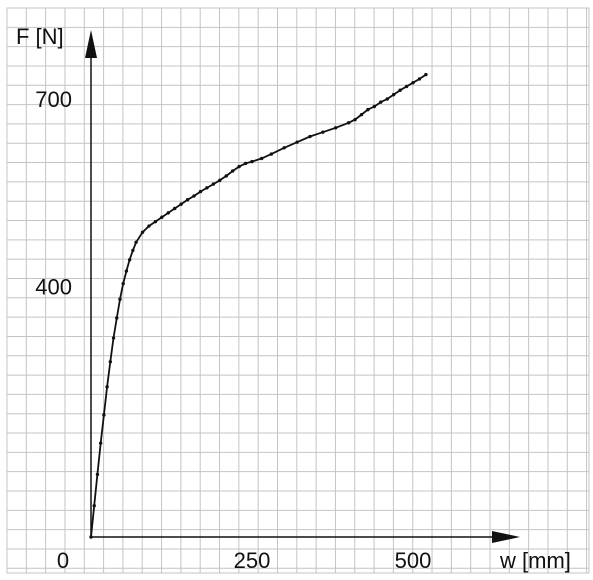 The image size is (593, 580). Describe the element at coordinates (53, 99) in the screenshot. I see `y-tick-label: 700` at that location.